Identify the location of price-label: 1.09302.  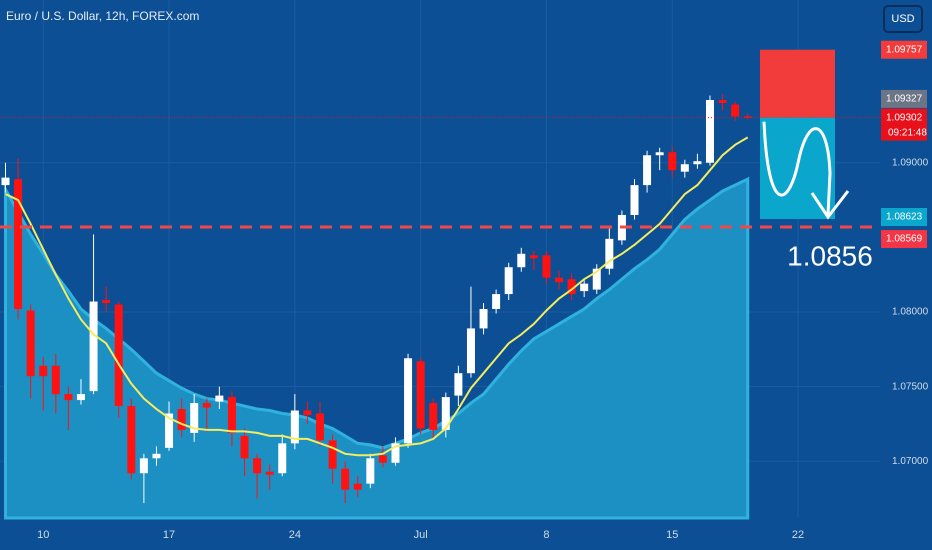
(904, 117).